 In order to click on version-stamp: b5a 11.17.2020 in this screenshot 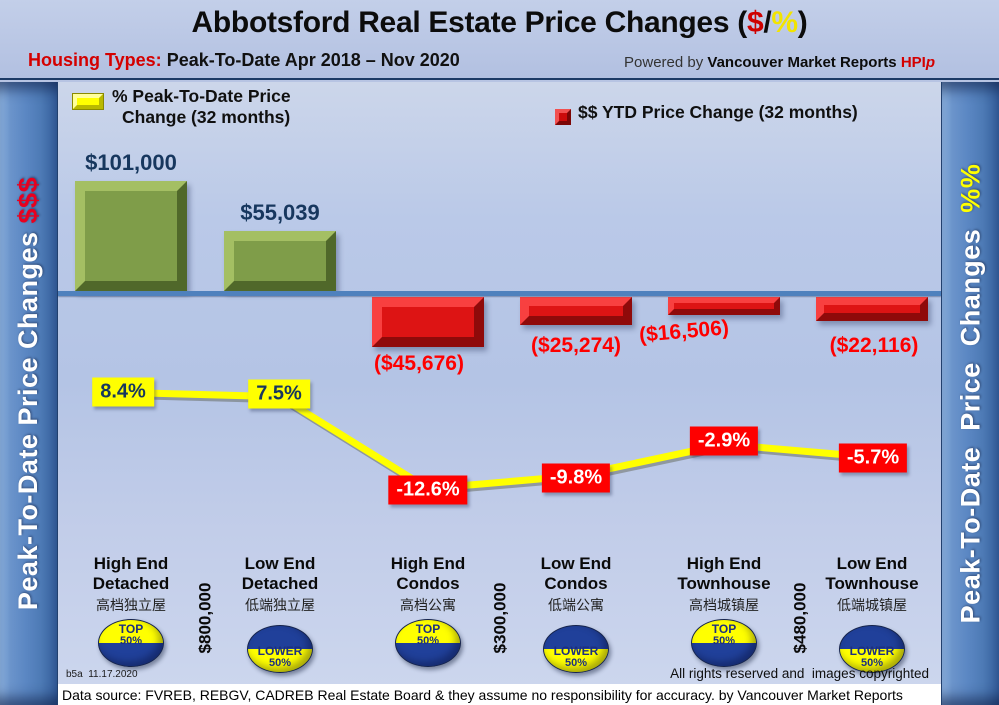, I will do `click(102, 674)`.